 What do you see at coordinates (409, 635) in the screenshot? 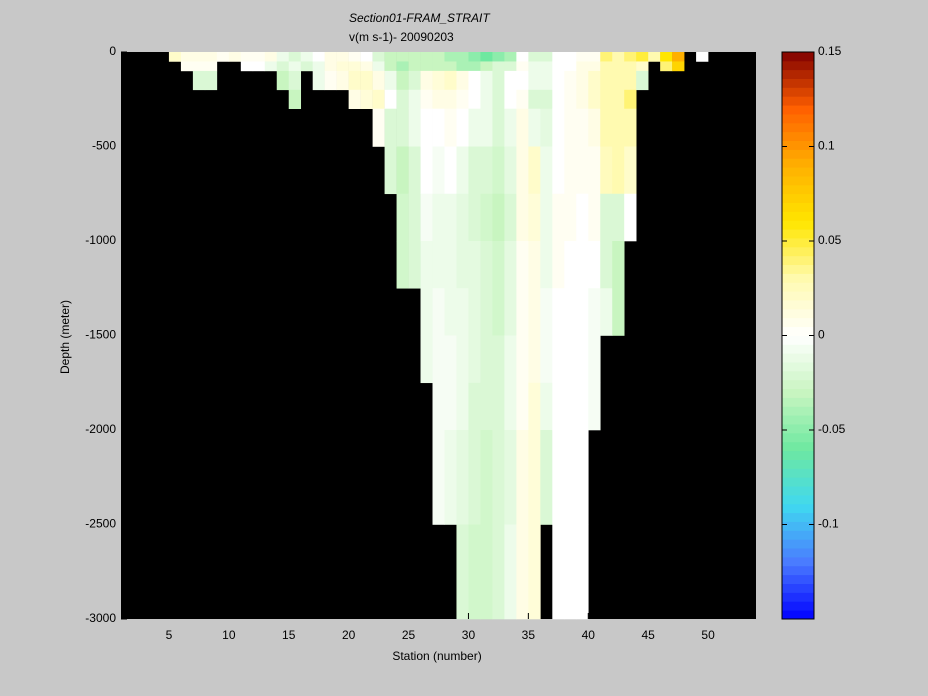
I see `x-tick-label: 25` at bounding box center [409, 635].